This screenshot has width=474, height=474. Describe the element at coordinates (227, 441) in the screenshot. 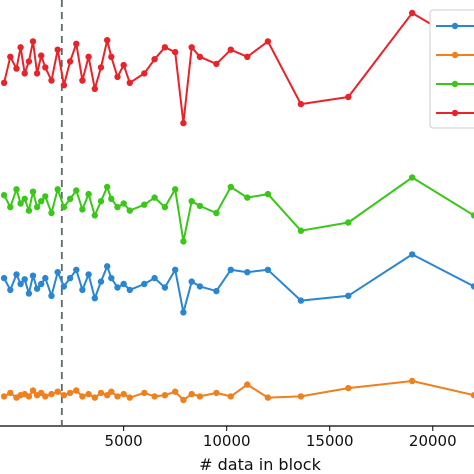

I see `x-tick-label: 10000` at that location.